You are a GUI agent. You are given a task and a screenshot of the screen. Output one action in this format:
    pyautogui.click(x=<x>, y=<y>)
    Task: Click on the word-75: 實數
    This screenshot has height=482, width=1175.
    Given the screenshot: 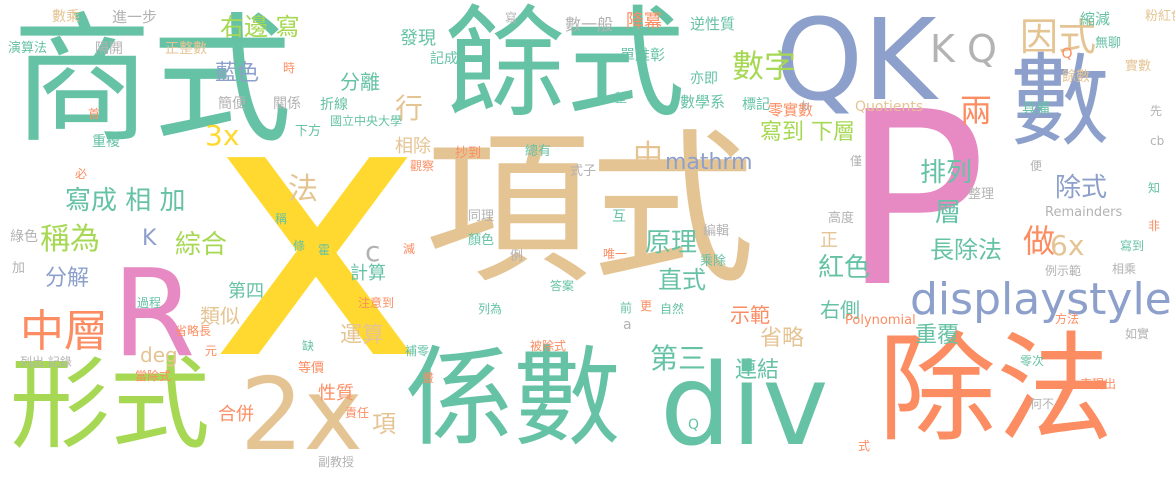 What is the action you would take?
    pyautogui.click(x=1138, y=66)
    